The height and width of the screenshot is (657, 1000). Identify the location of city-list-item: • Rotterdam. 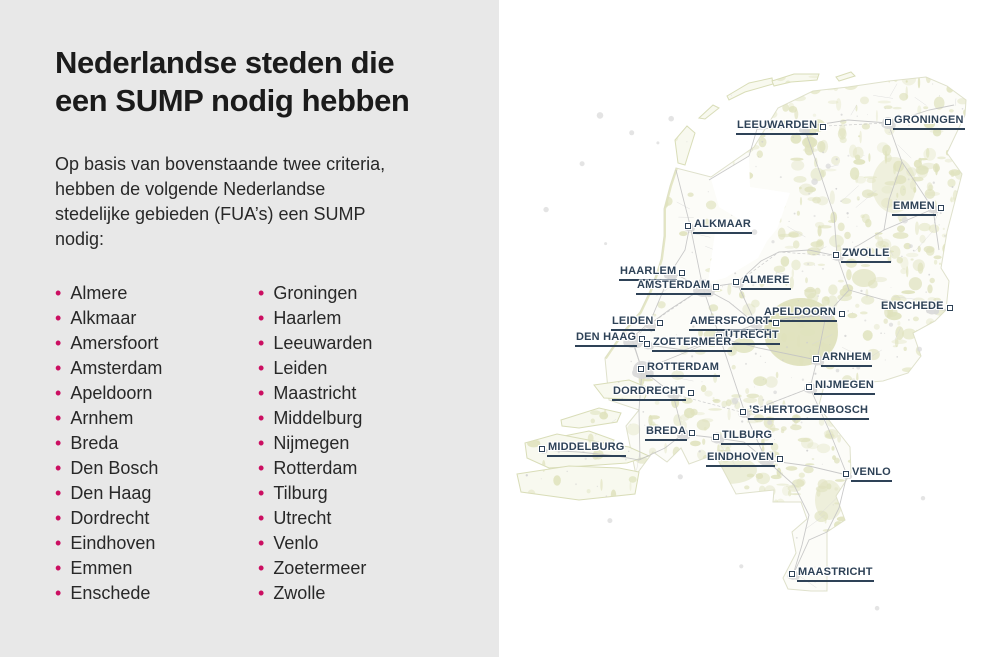
(315, 468).